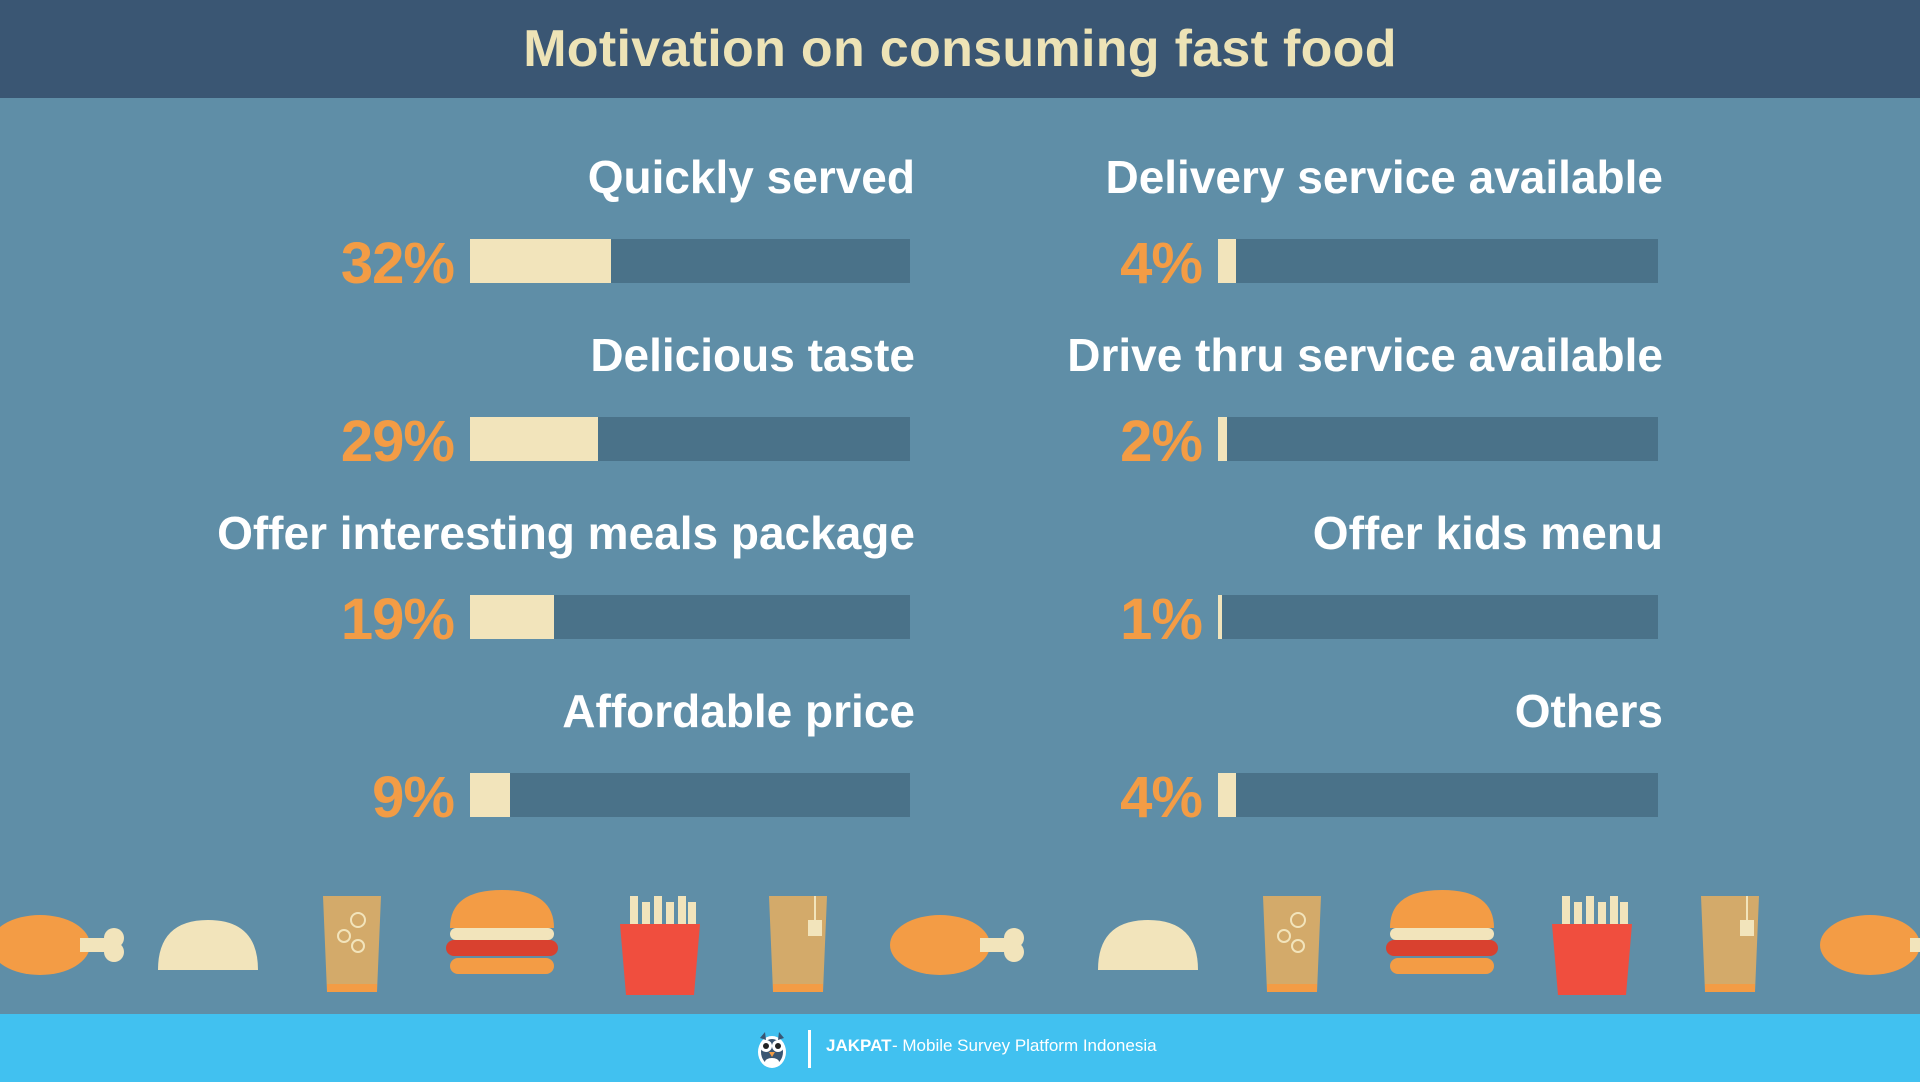  Describe the element at coordinates (809, 1049) in the screenshot. I see `footer-divider` at that location.